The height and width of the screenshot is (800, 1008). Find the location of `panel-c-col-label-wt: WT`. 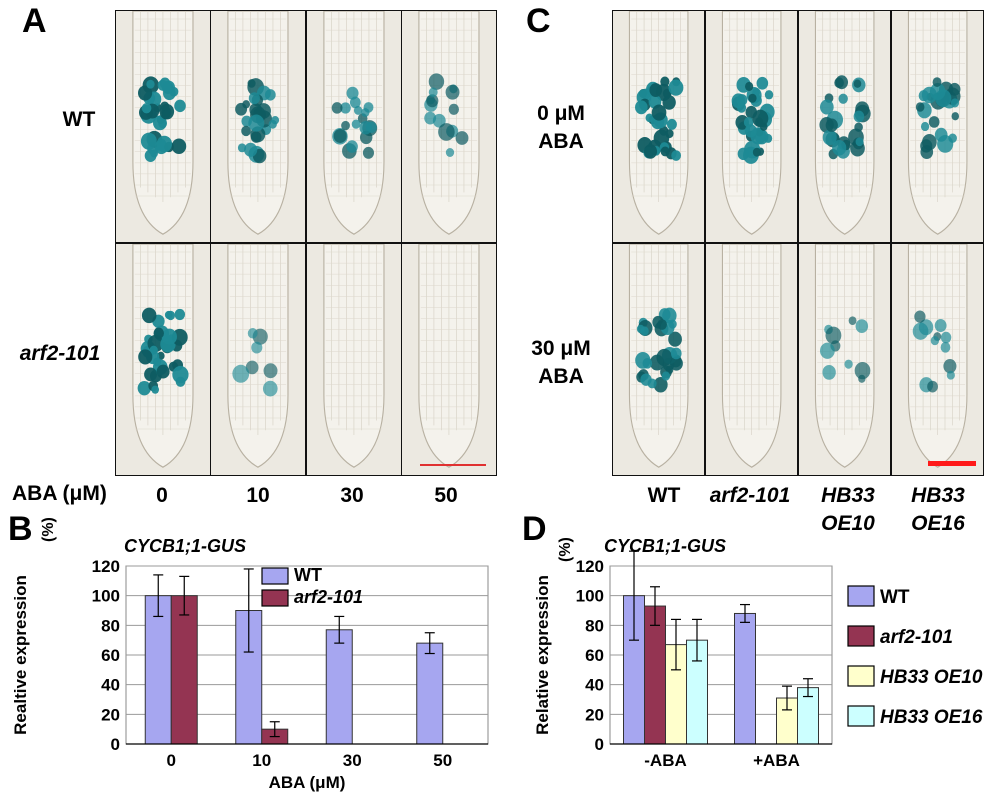

panel-c-col-label-wt: WT is located at coordinates (664, 496).